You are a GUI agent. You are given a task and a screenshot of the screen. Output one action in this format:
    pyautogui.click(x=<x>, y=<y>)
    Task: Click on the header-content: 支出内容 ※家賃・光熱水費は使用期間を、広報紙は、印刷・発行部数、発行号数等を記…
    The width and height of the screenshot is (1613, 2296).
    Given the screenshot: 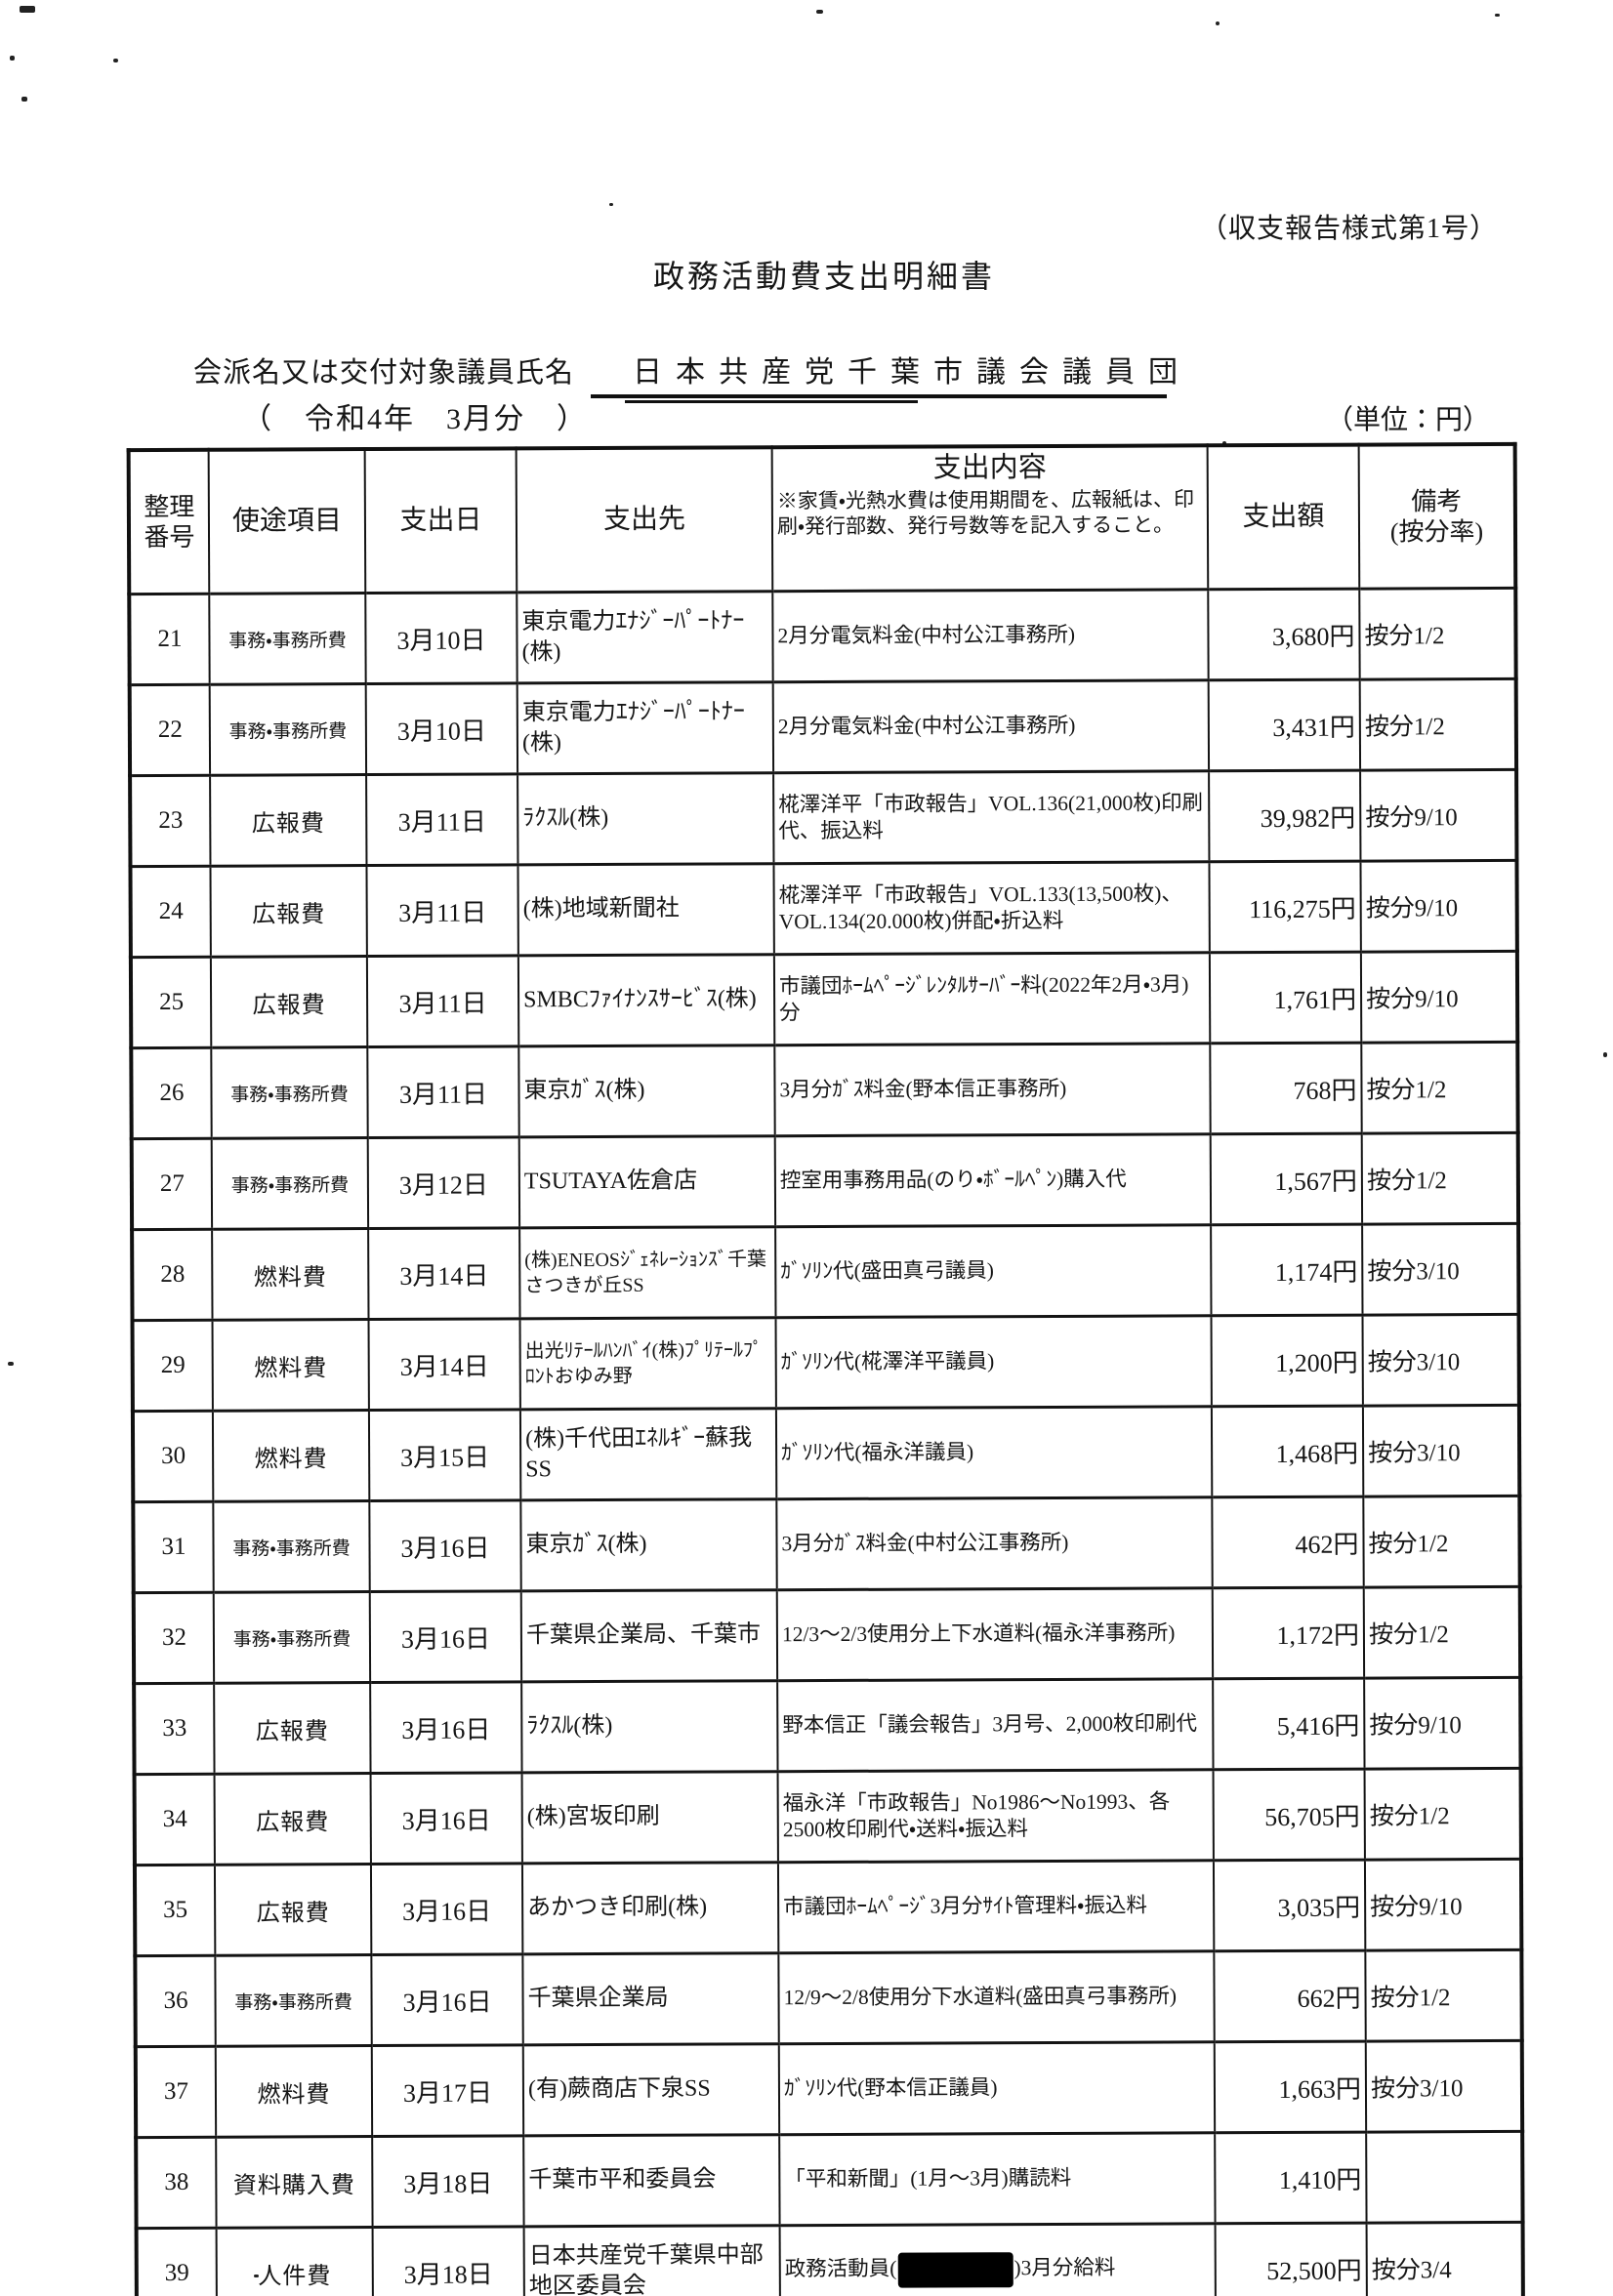 What is the action you would take?
    pyautogui.click(x=990, y=518)
    